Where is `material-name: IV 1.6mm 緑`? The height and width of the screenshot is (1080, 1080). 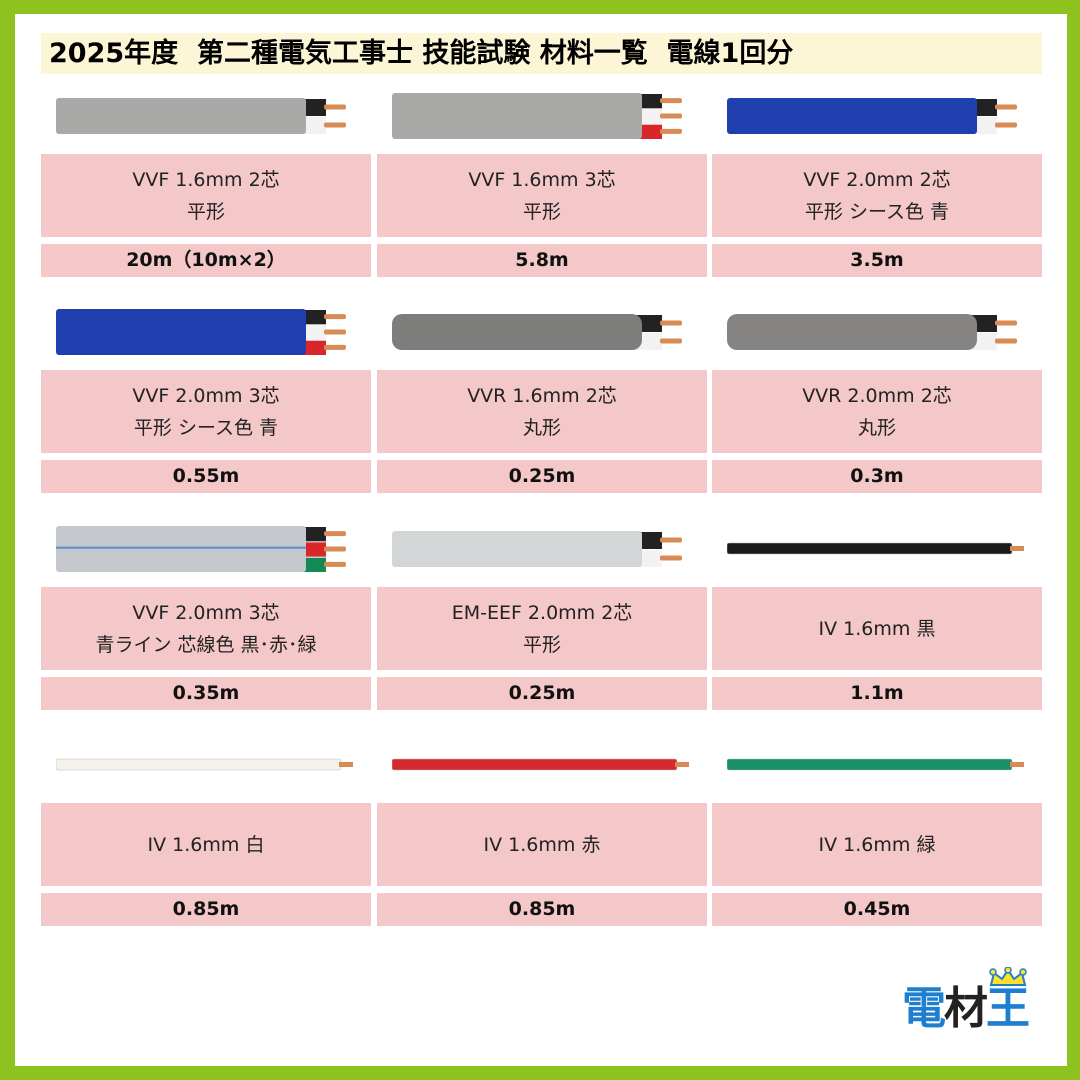 material-name: IV 1.6mm 緑 is located at coordinates (877, 844).